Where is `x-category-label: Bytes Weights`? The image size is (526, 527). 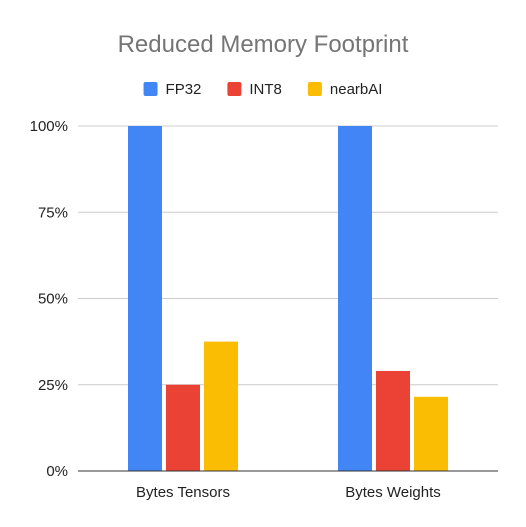
x-category-label: Bytes Weights is located at coordinates (393, 492).